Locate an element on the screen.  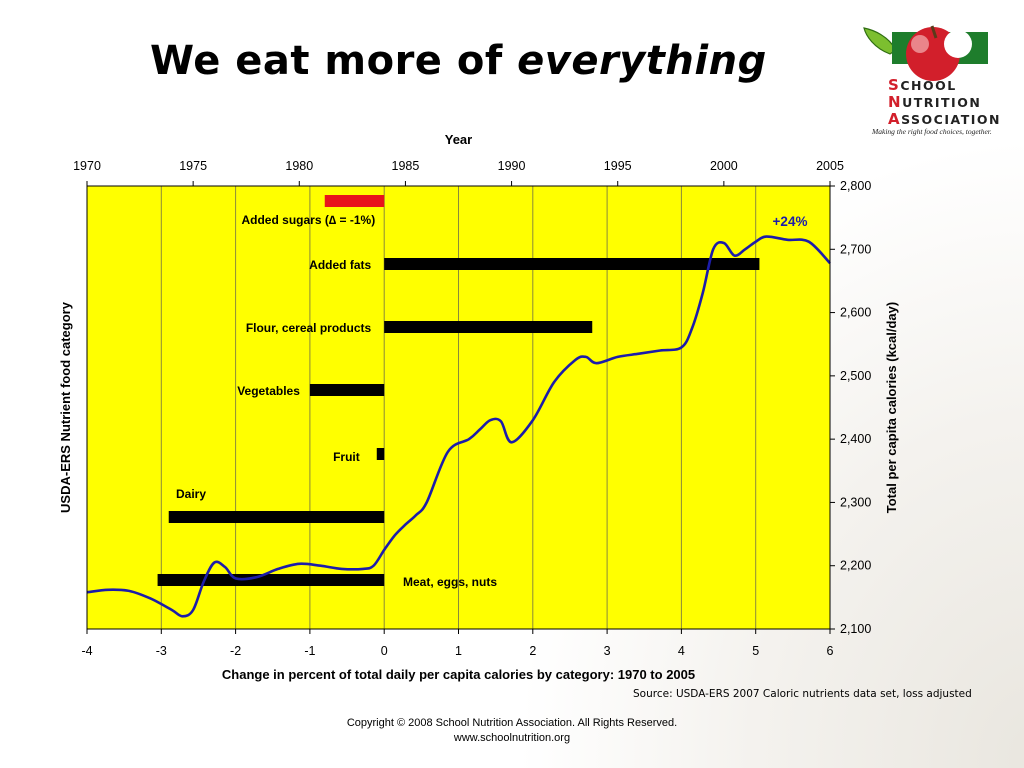
top-tick-label: 1995 is located at coordinates (618, 166).